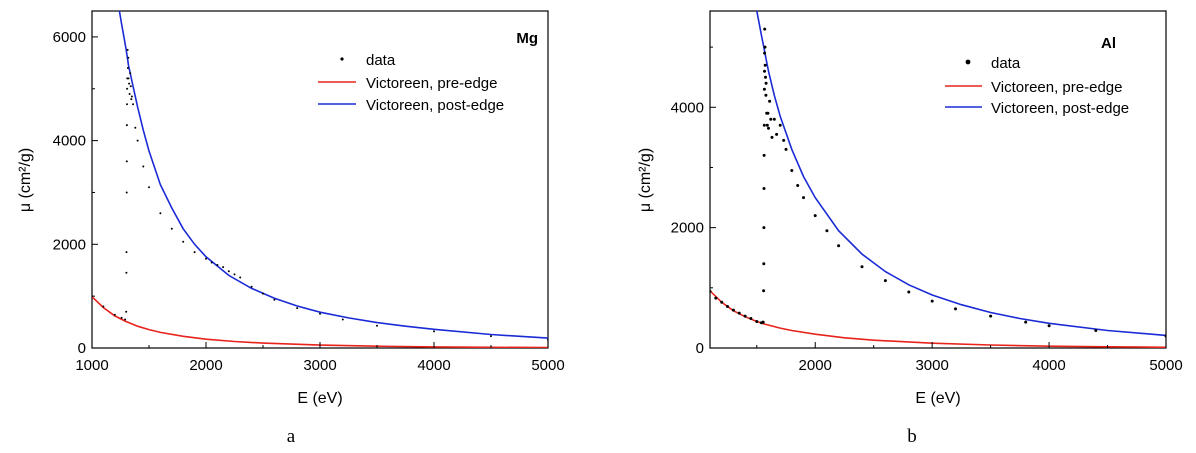 The width and height of the screenshot is (1196, 453). What do you see at coordinates (319, 365) in the screenshot?
I see `x-tick-label: 3000` at bounding box center [319, 365].